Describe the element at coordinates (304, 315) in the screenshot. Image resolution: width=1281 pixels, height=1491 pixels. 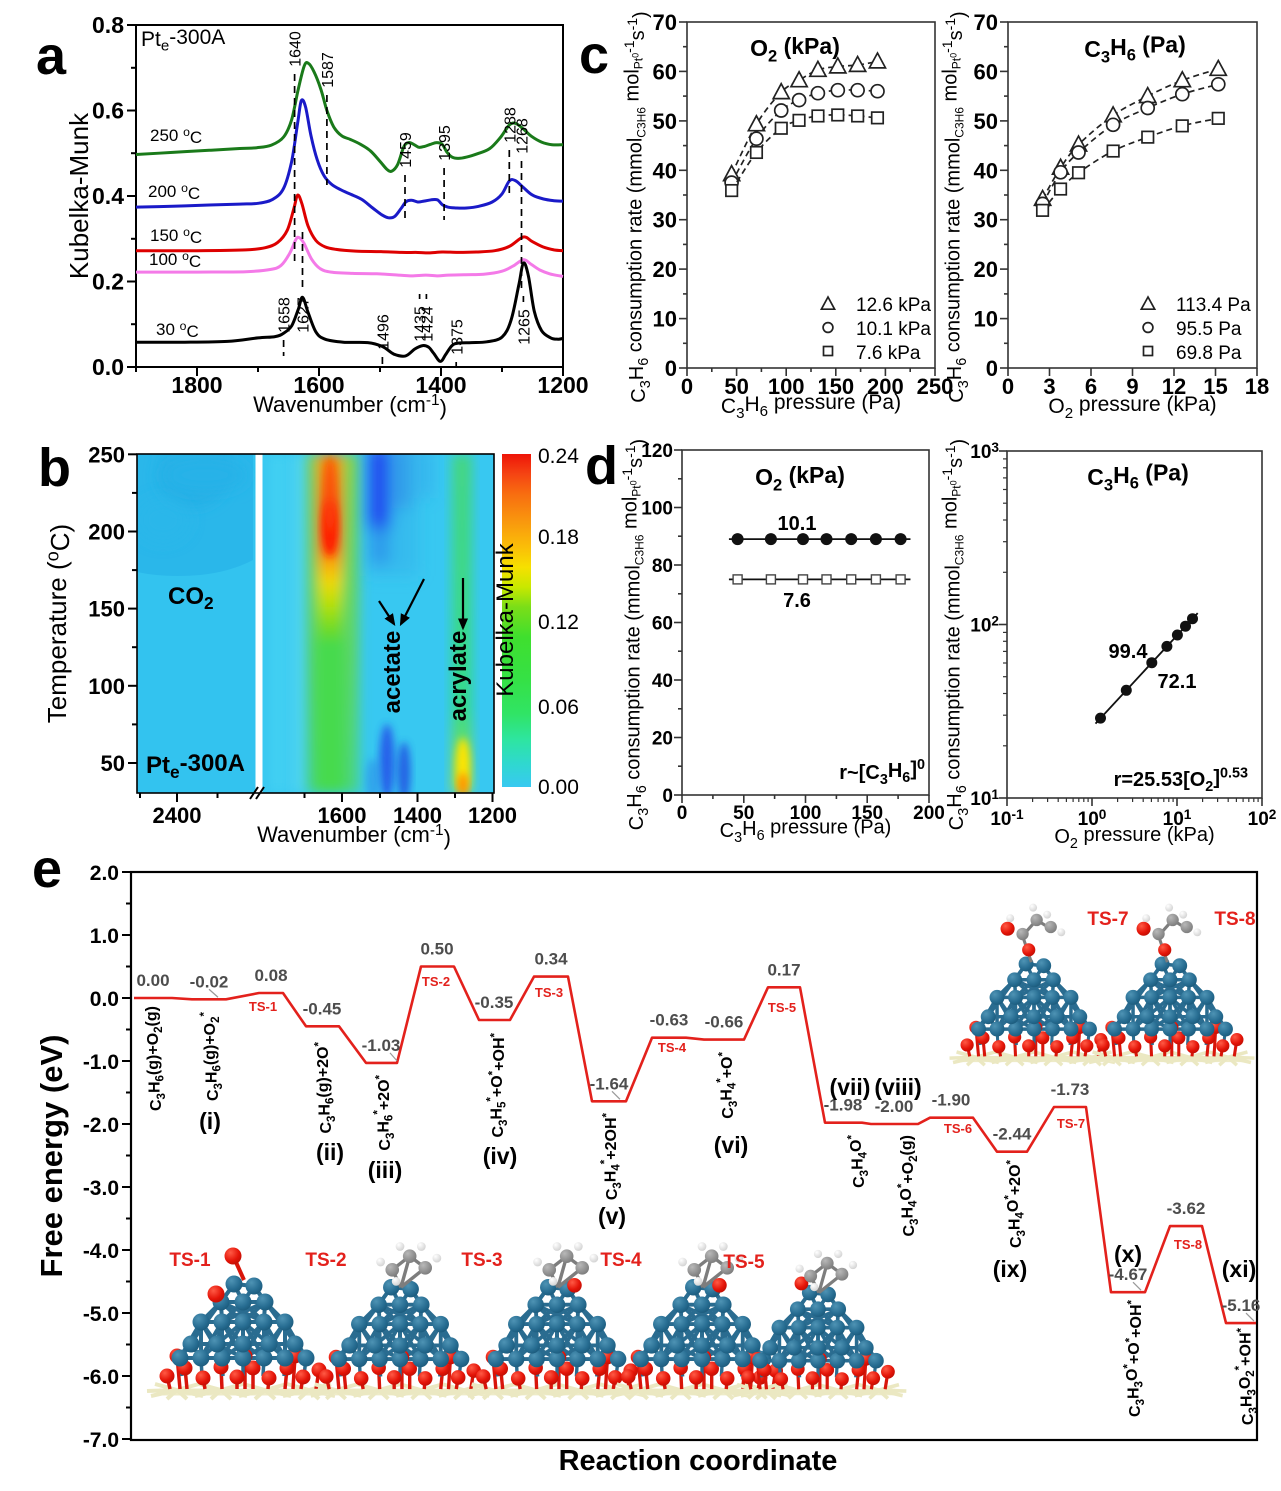
I see `svg-text: 1627` at that location.